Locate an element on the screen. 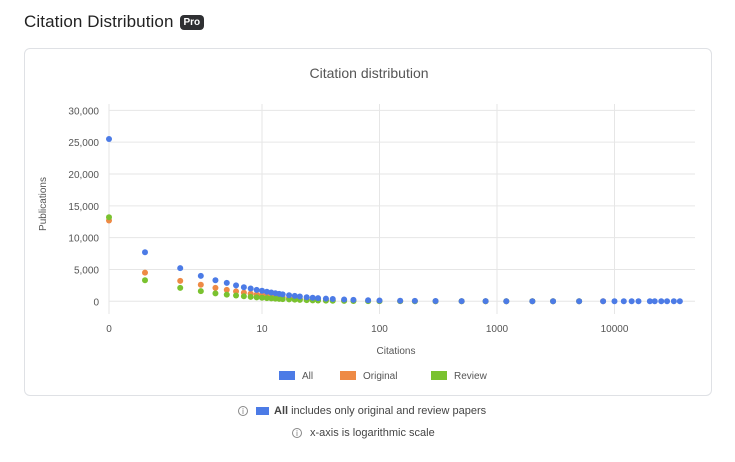  x-tick-label: 10 is located at coordinates (262, 329).